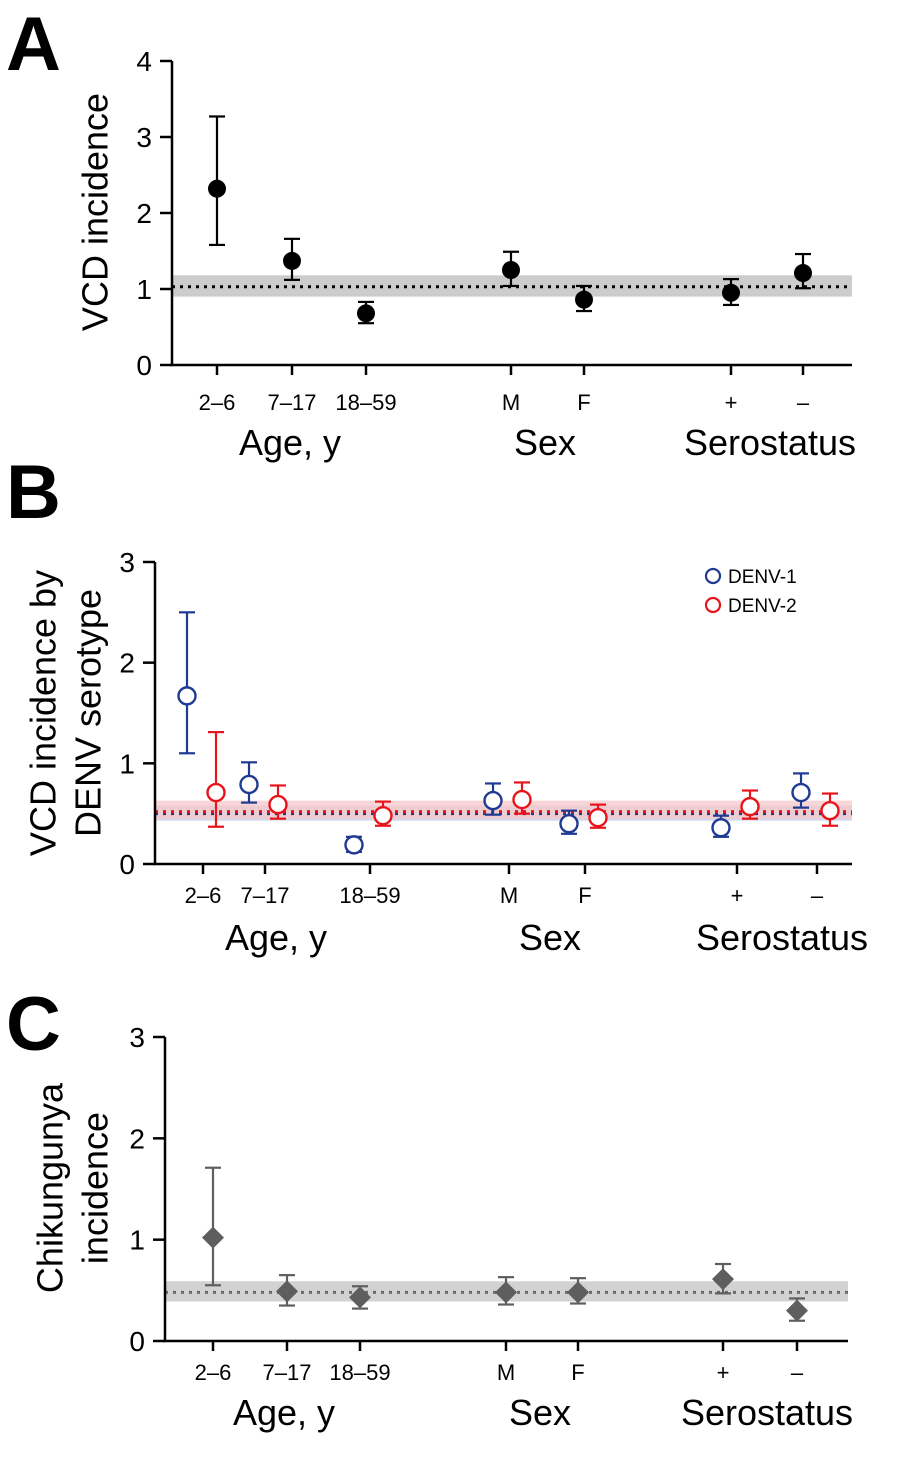 Image resolution: width=900 pixels, height=1465 pixels. I want to click on y-axis-label-line: Chikungunya, so click(50, 1187).